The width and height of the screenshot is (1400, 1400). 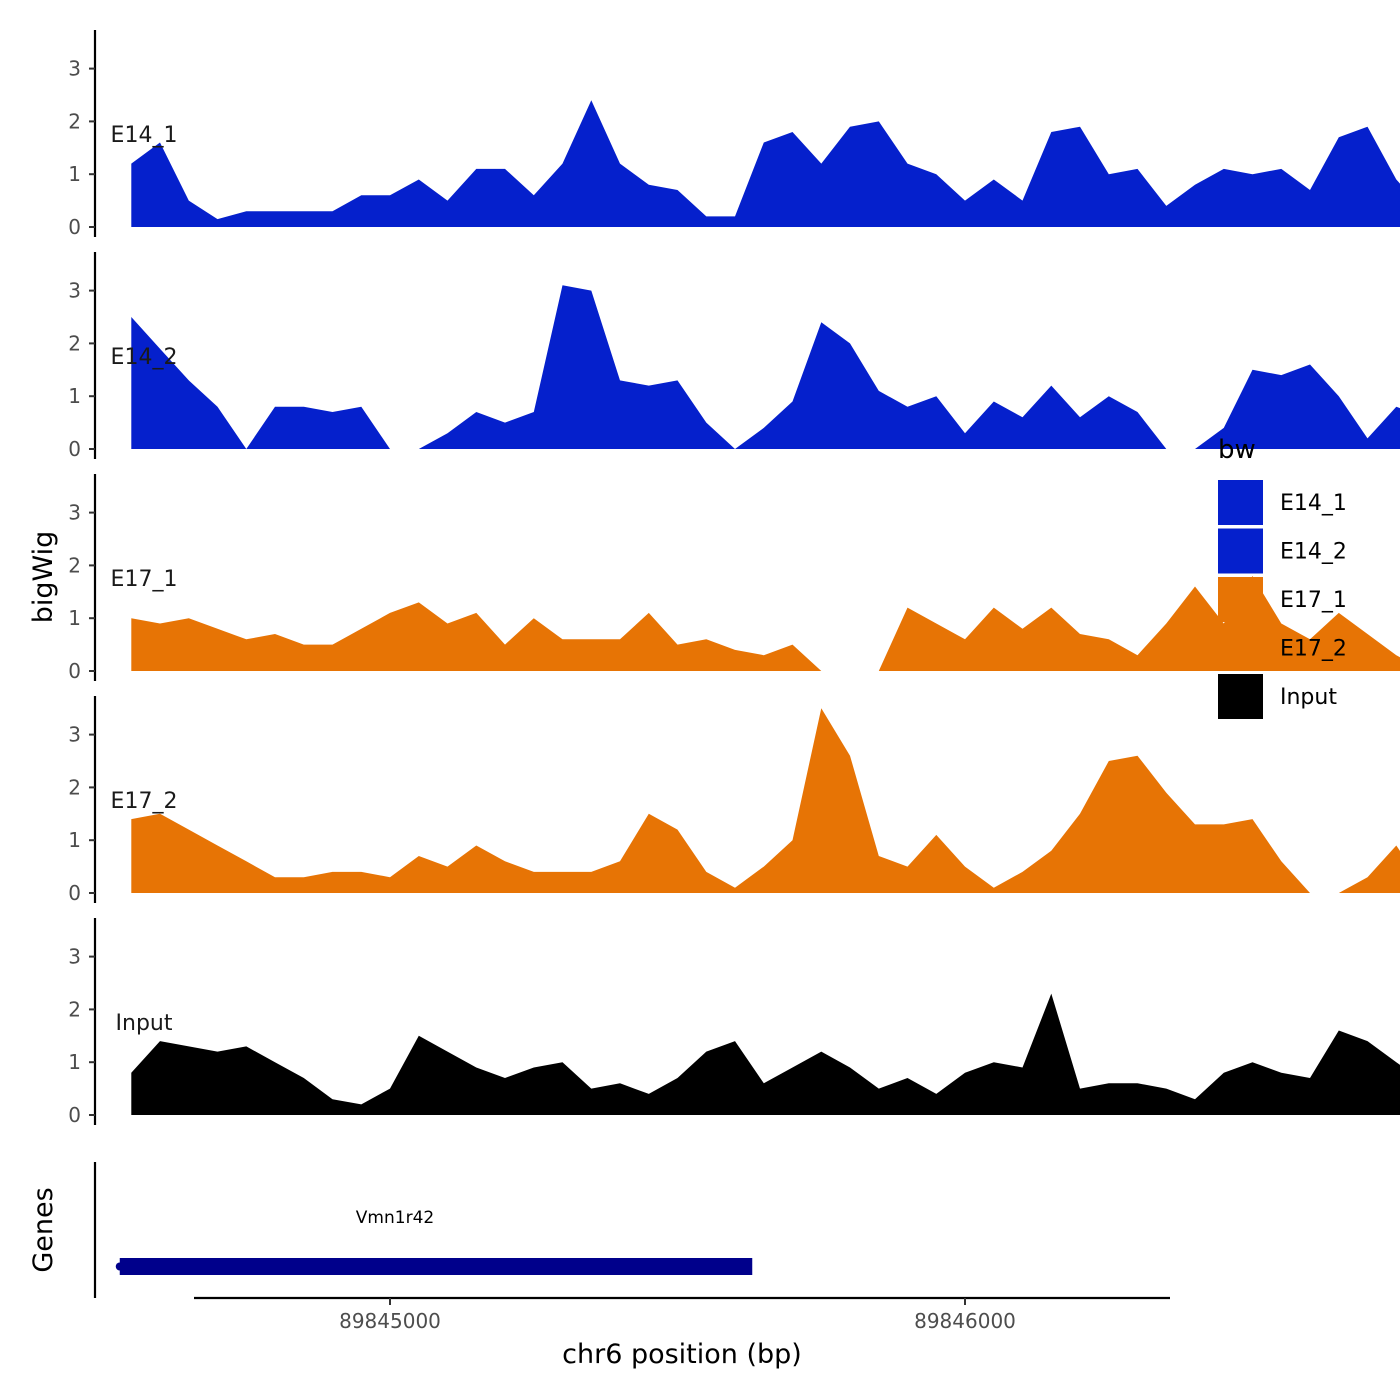 I want to click on area-input, so click(x=765, y=1054).